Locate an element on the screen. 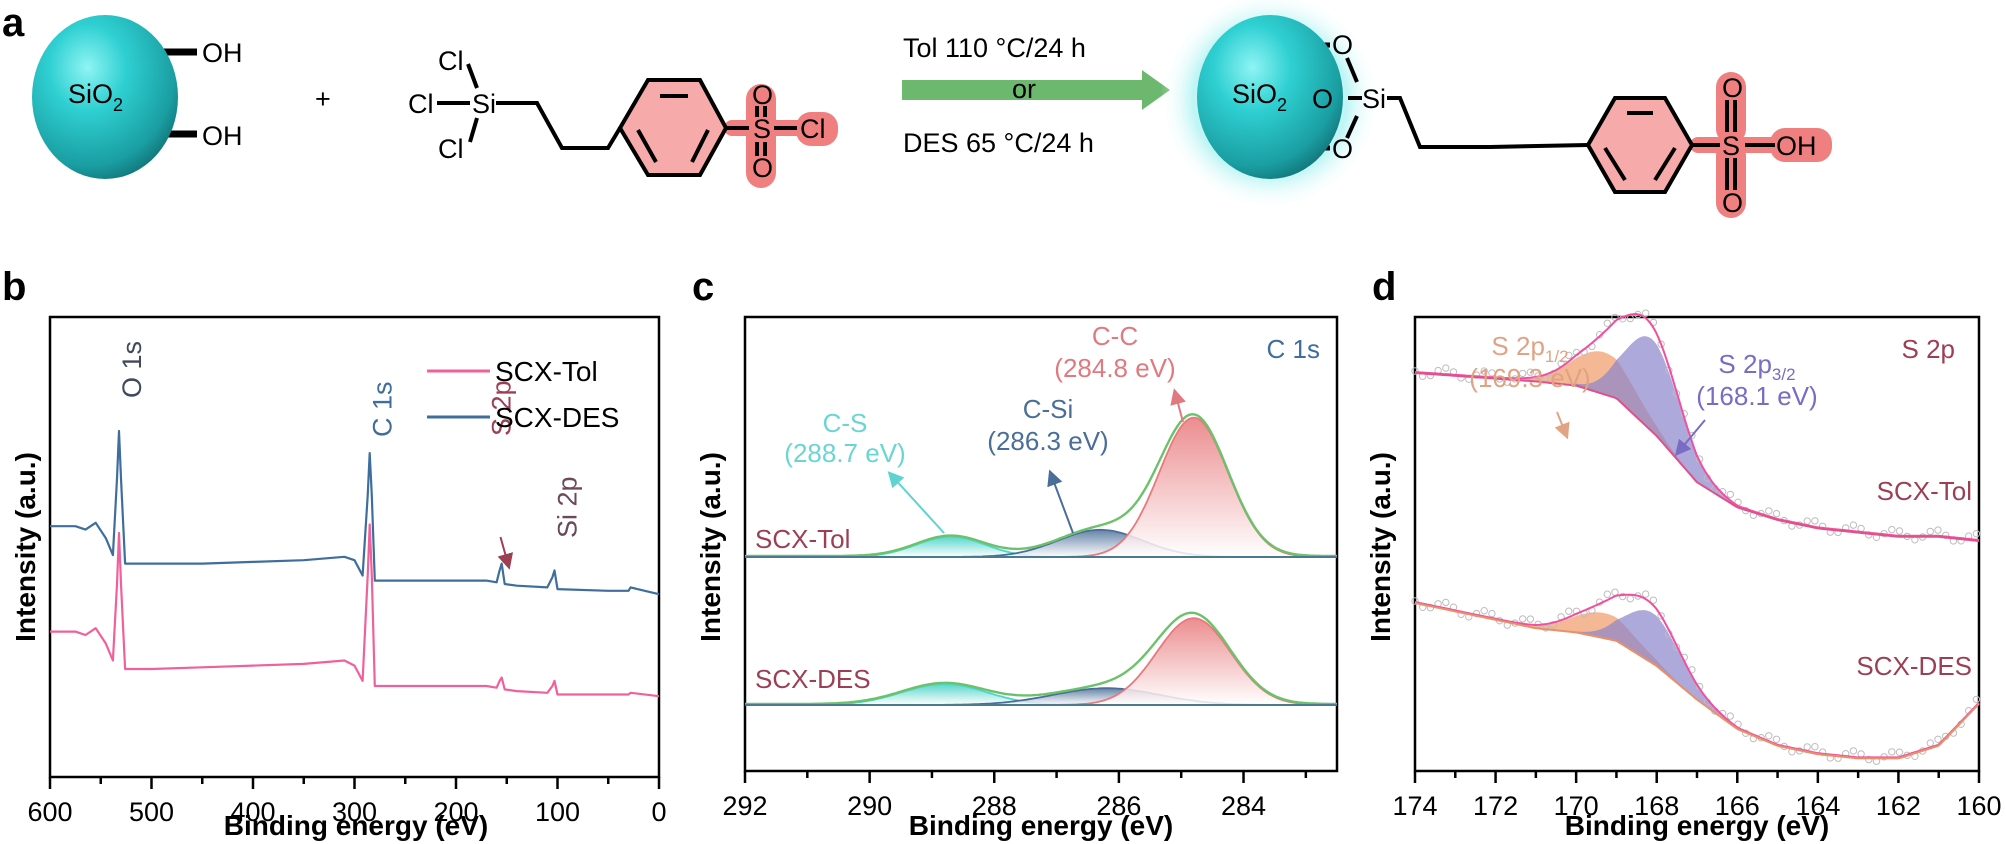  x-tick-label: 292 is located at coordinates (744, 806).